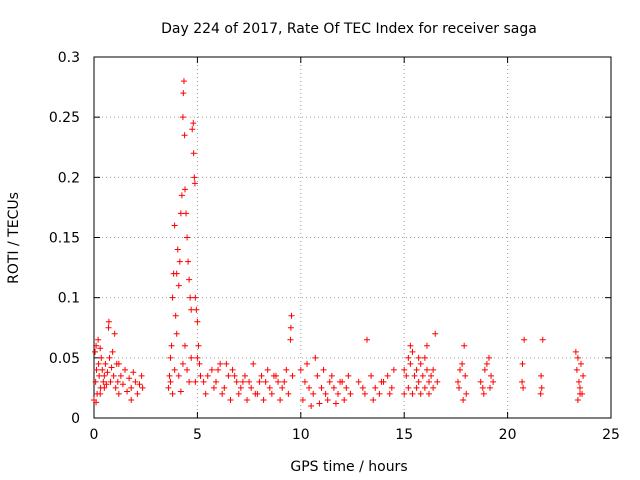  What do you see at coordinates (508, 435) in the screenshot?
I see `x-tick-label: 20` at bounding box center [508, 435].